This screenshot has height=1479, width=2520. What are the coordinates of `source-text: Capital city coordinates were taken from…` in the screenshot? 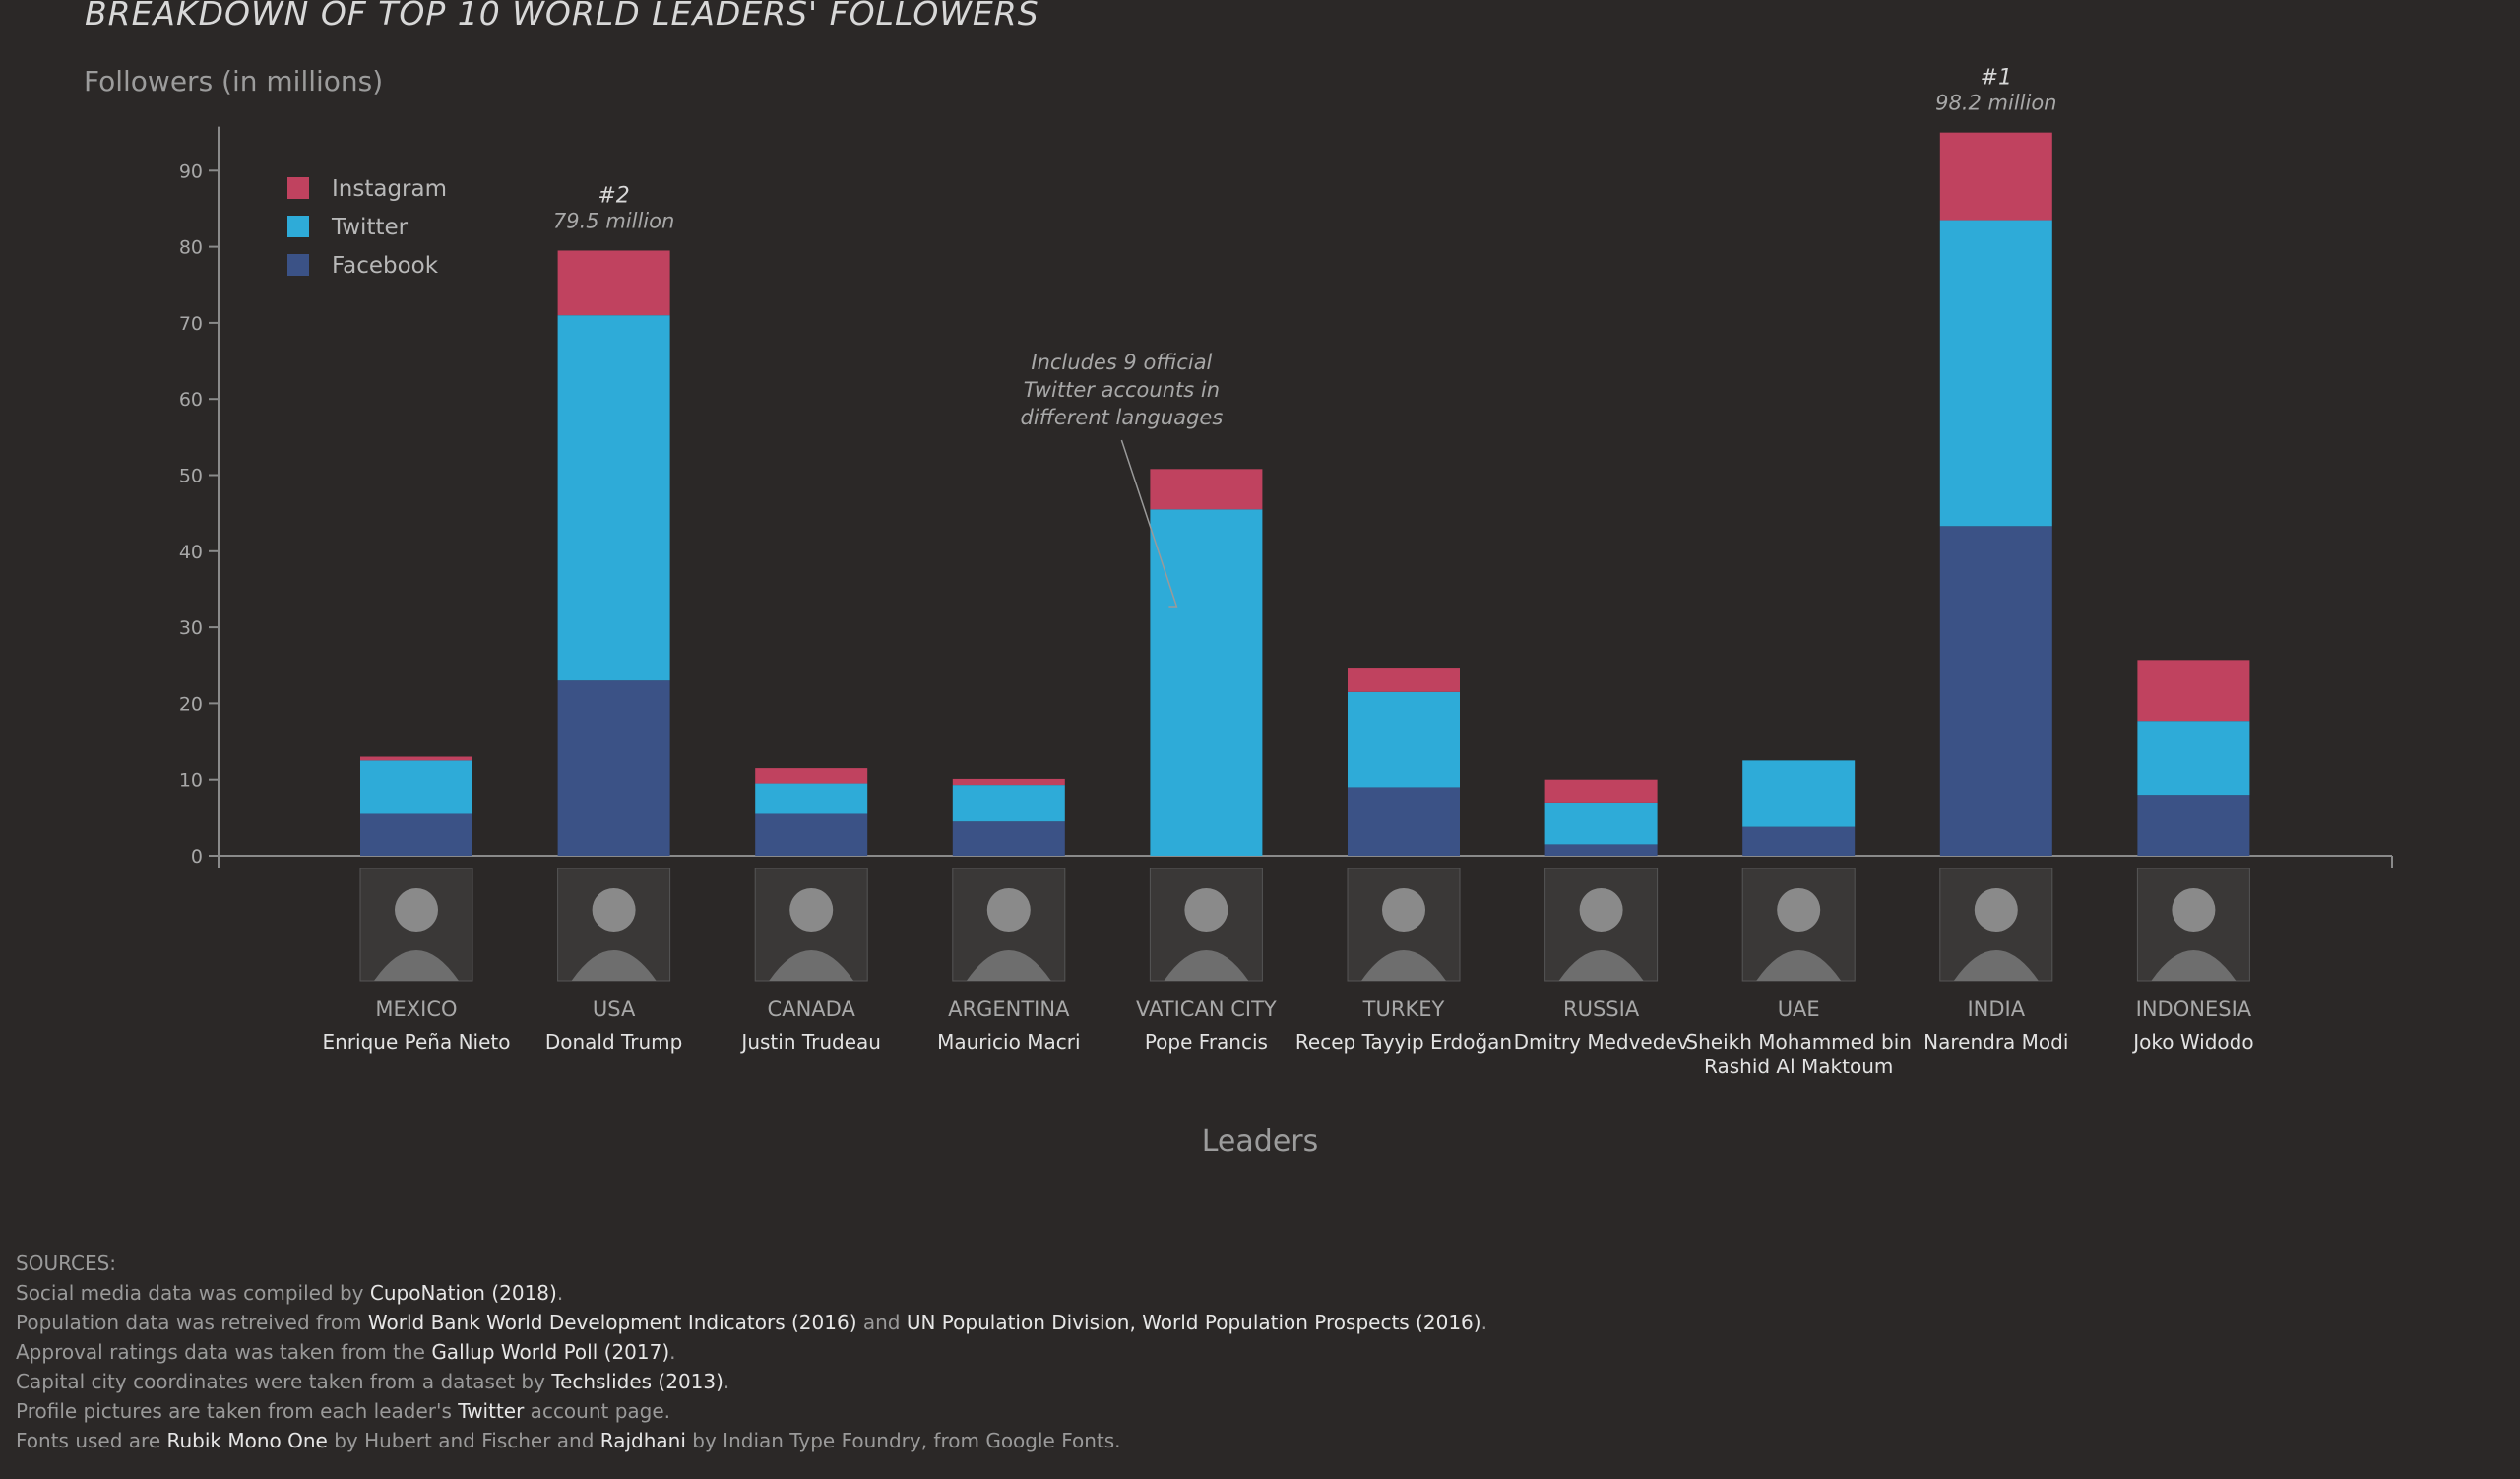 It's located at (284, 1382).